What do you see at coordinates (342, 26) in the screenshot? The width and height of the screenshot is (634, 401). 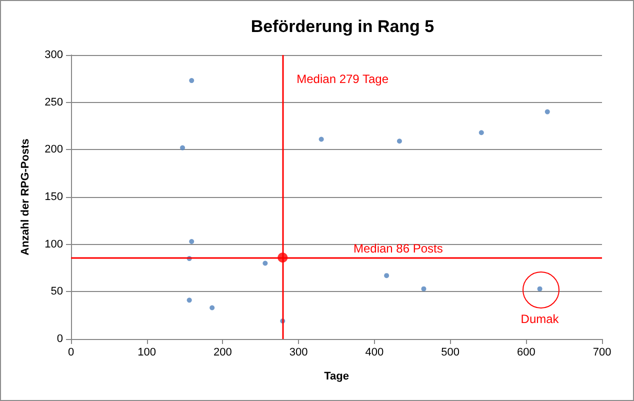 I see `chart-title: Beförderung in Rang 5` at bounding box center [342, 26].